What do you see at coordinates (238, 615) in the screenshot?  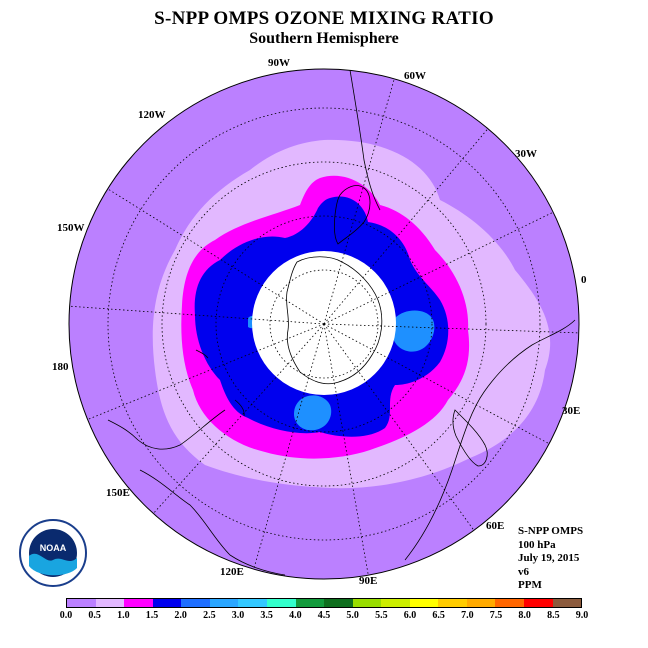 I see `colorbar-tick-label: 3.0` at bounding box center [238, 615].